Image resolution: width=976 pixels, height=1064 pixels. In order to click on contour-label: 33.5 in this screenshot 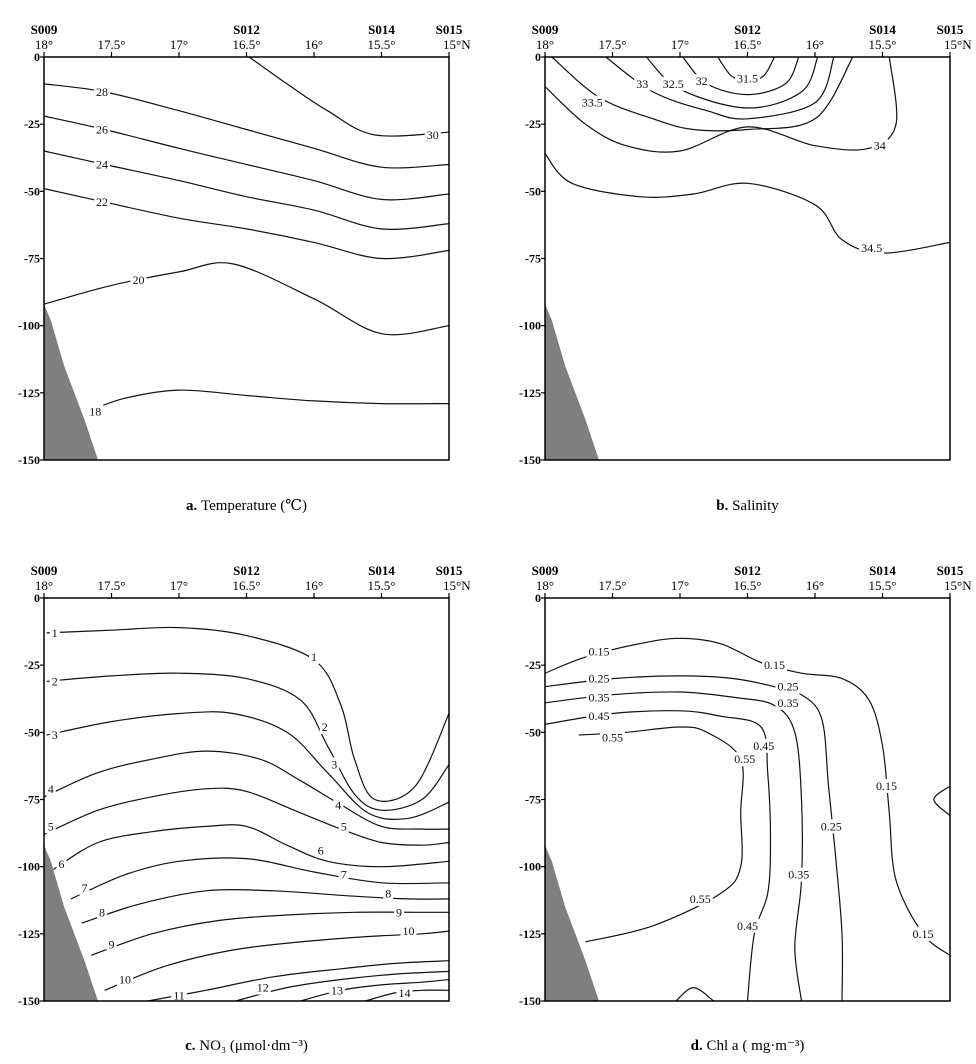, I will do `click(592, 103)`.